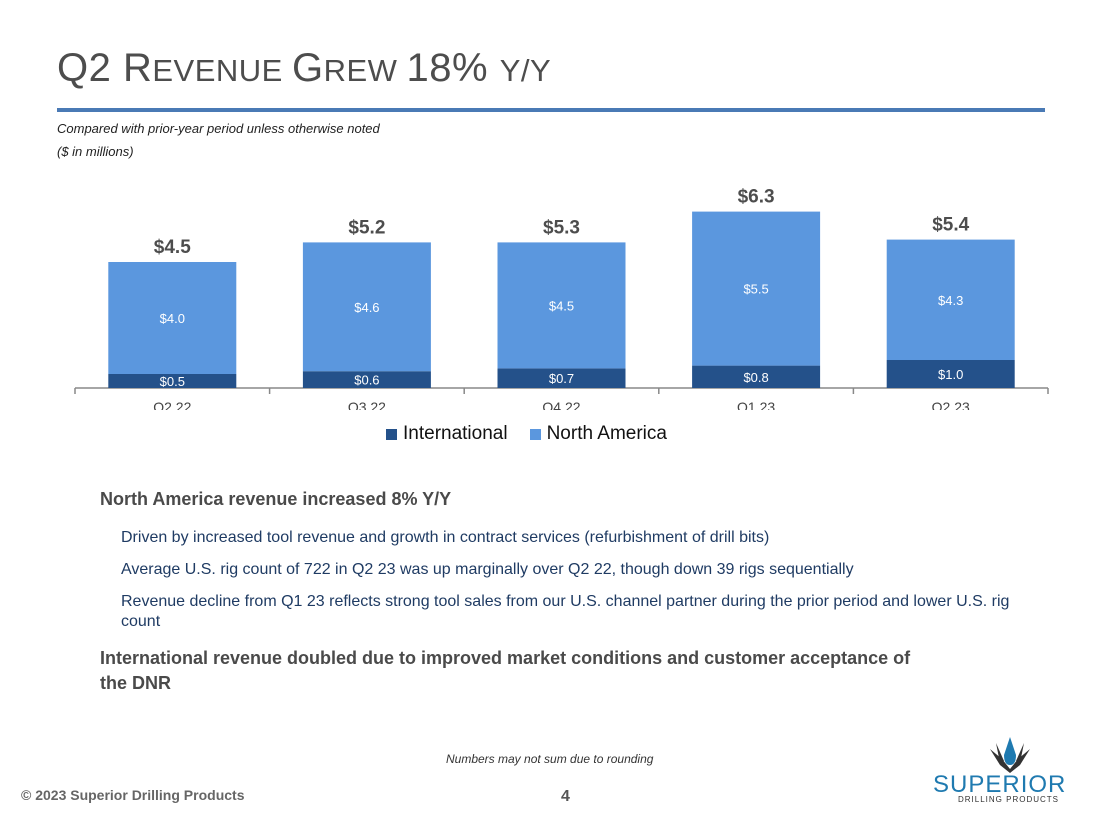 The image size is (1100, 824). What do you see at coordinates (222, 70) in the screenshot?
I see `title-part: EVENUE` at bounding box center [222, 70].